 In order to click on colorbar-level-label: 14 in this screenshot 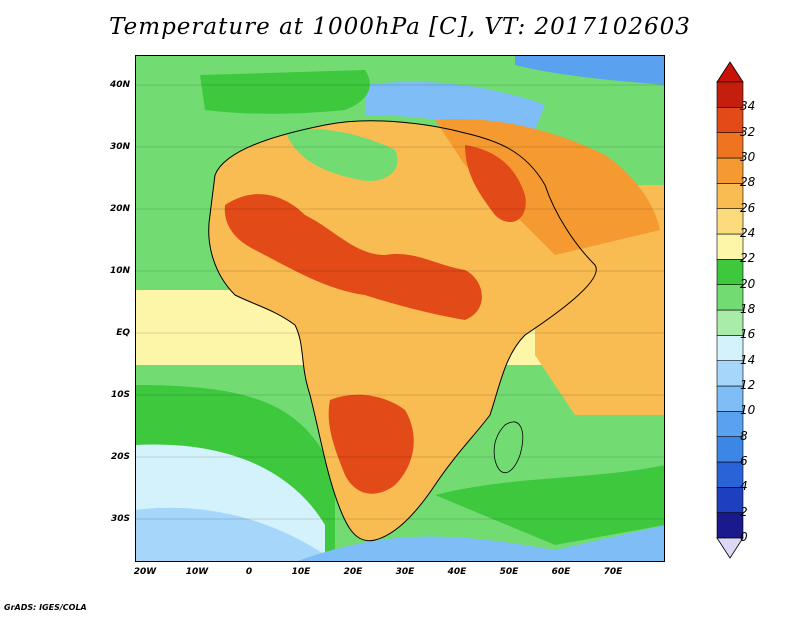, I will do `click(748, 359)`.